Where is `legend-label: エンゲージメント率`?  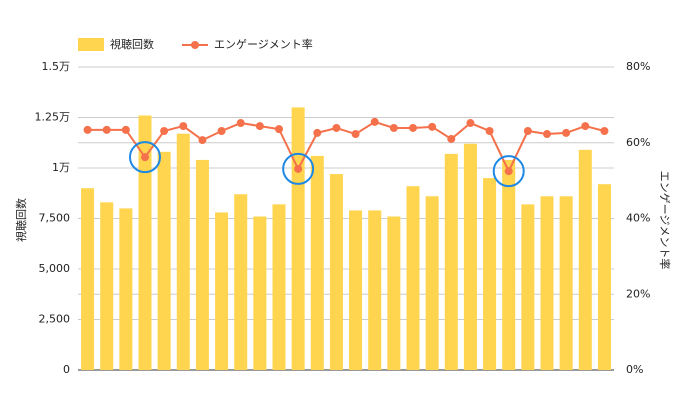 legend-label: エンゲージメント率 is located at coordinates (263, 44).